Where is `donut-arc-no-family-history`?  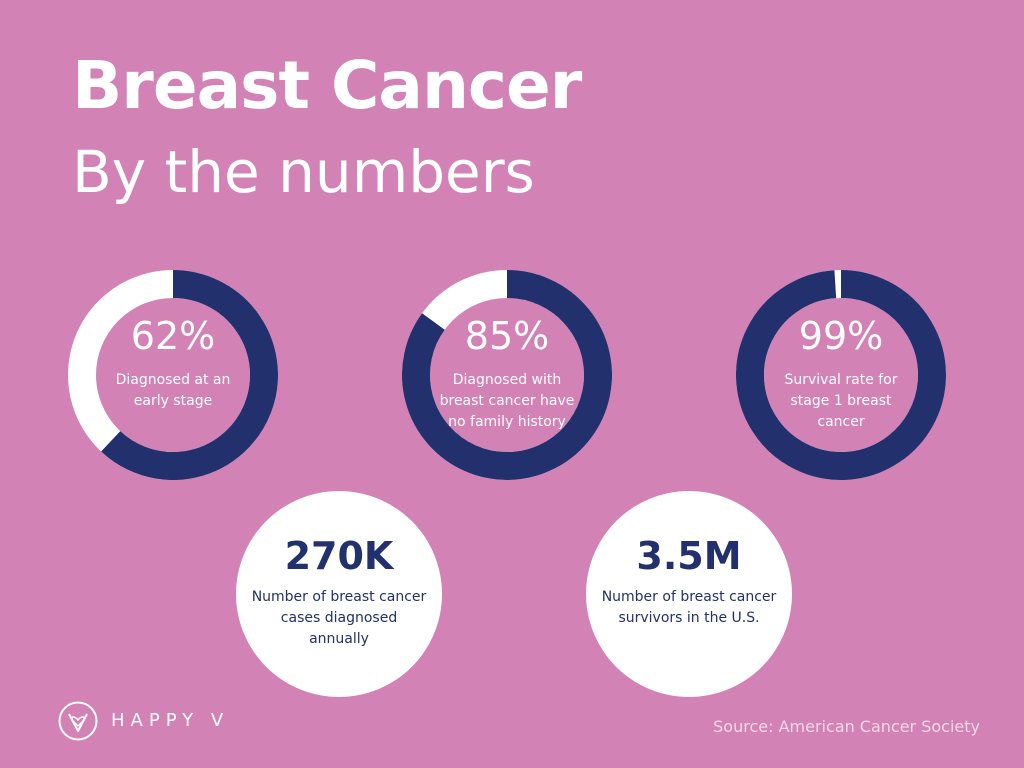 donut-arc-no-family-history is located at coordinates (507, 375).